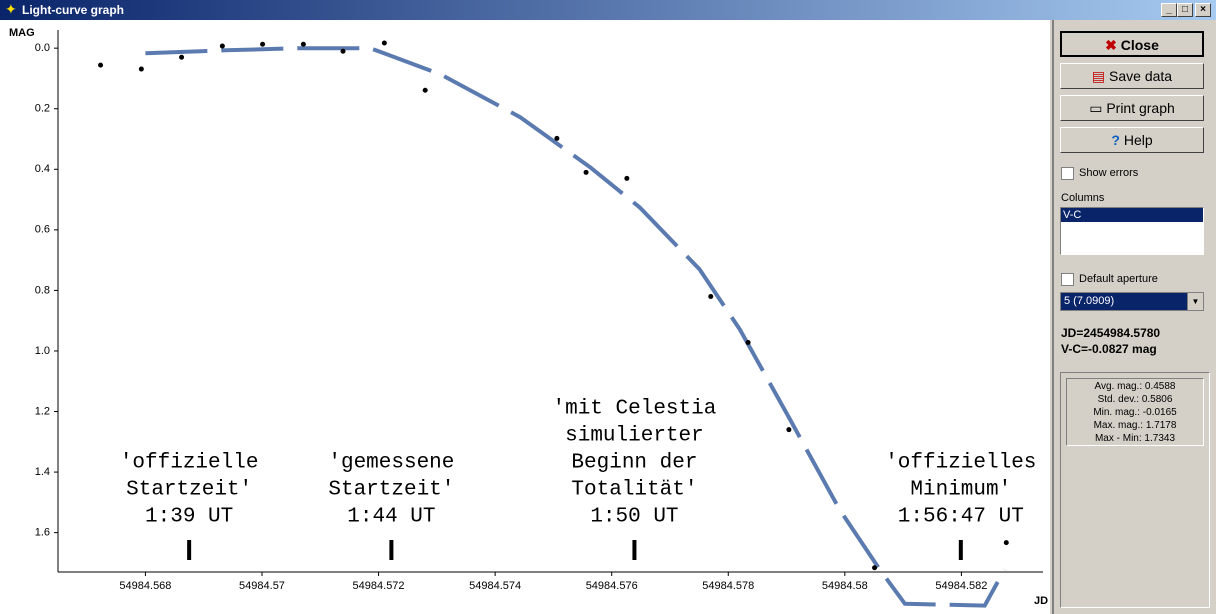 Image resolution: width=1216 pixels, height=614 pixels. What do you see at coordinates (634, 490) in the screenshot?
I see `annotation-text: Totalität'` at bounding box center [634, 490].